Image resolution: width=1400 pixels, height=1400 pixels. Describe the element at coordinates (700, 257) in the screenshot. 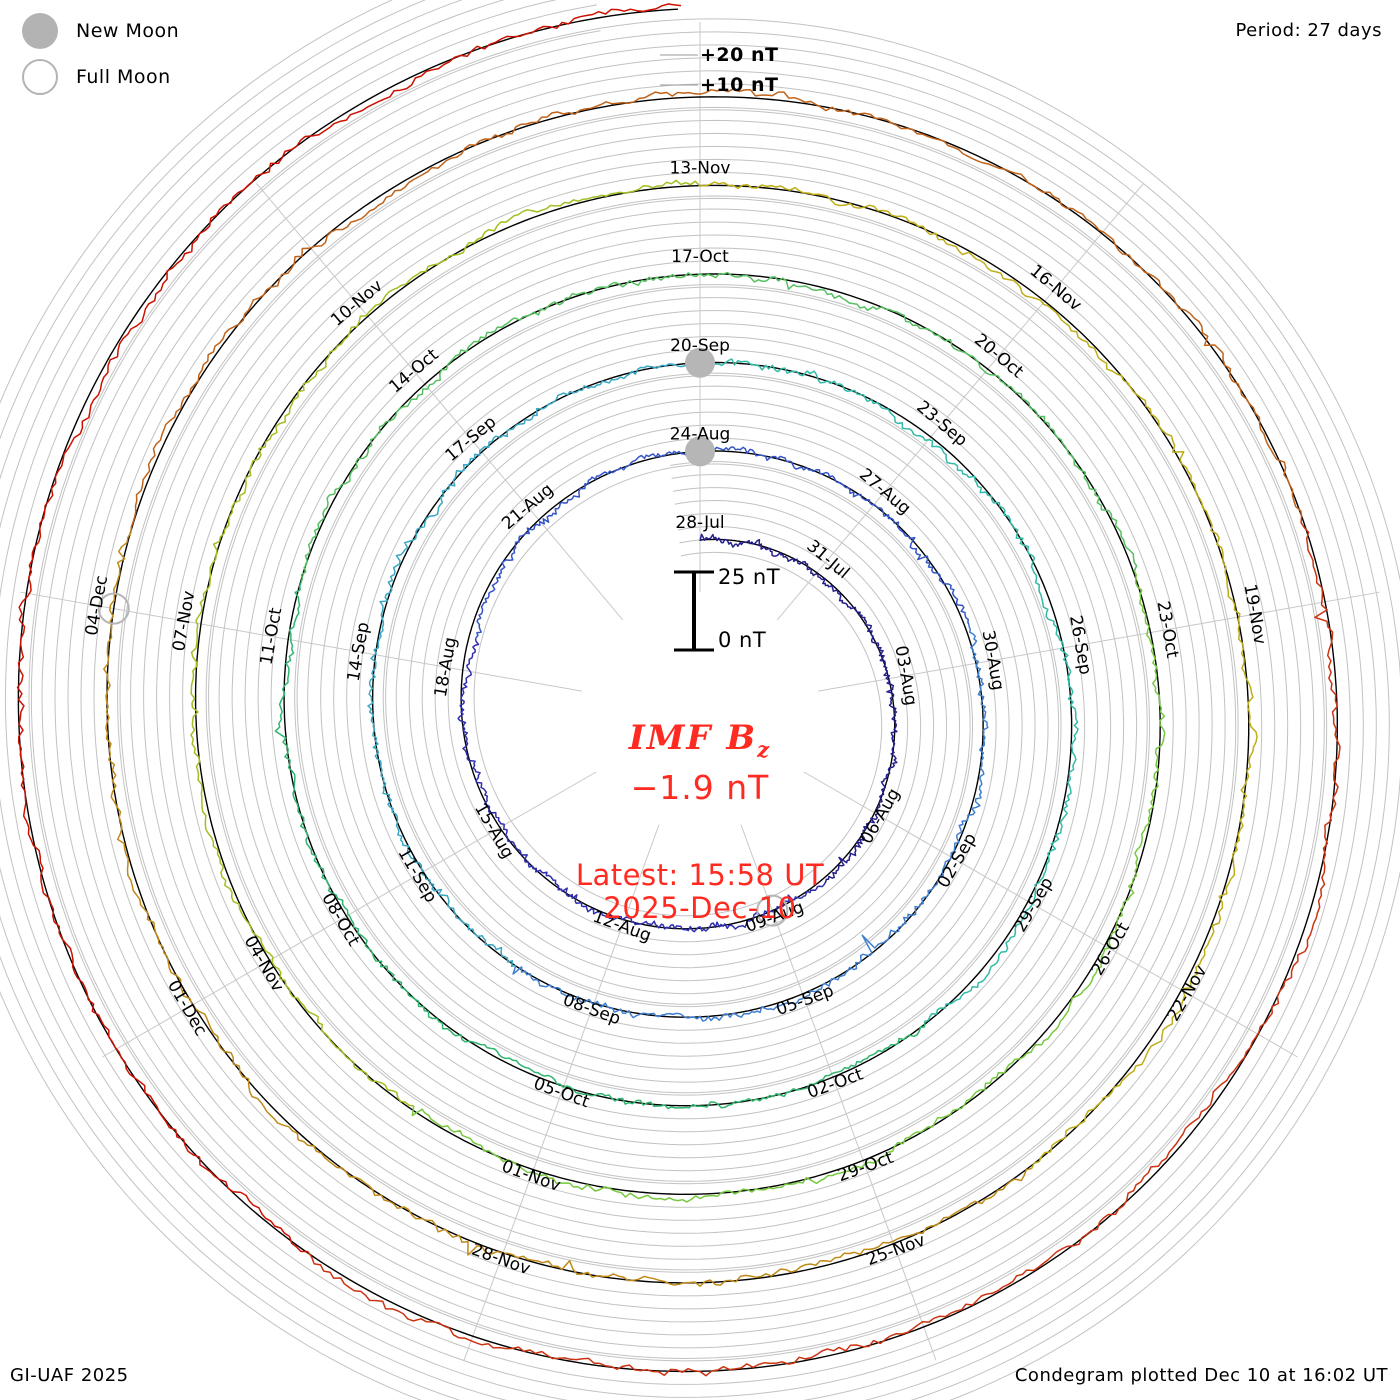

I see `date-label: 17-Oct` at that location.